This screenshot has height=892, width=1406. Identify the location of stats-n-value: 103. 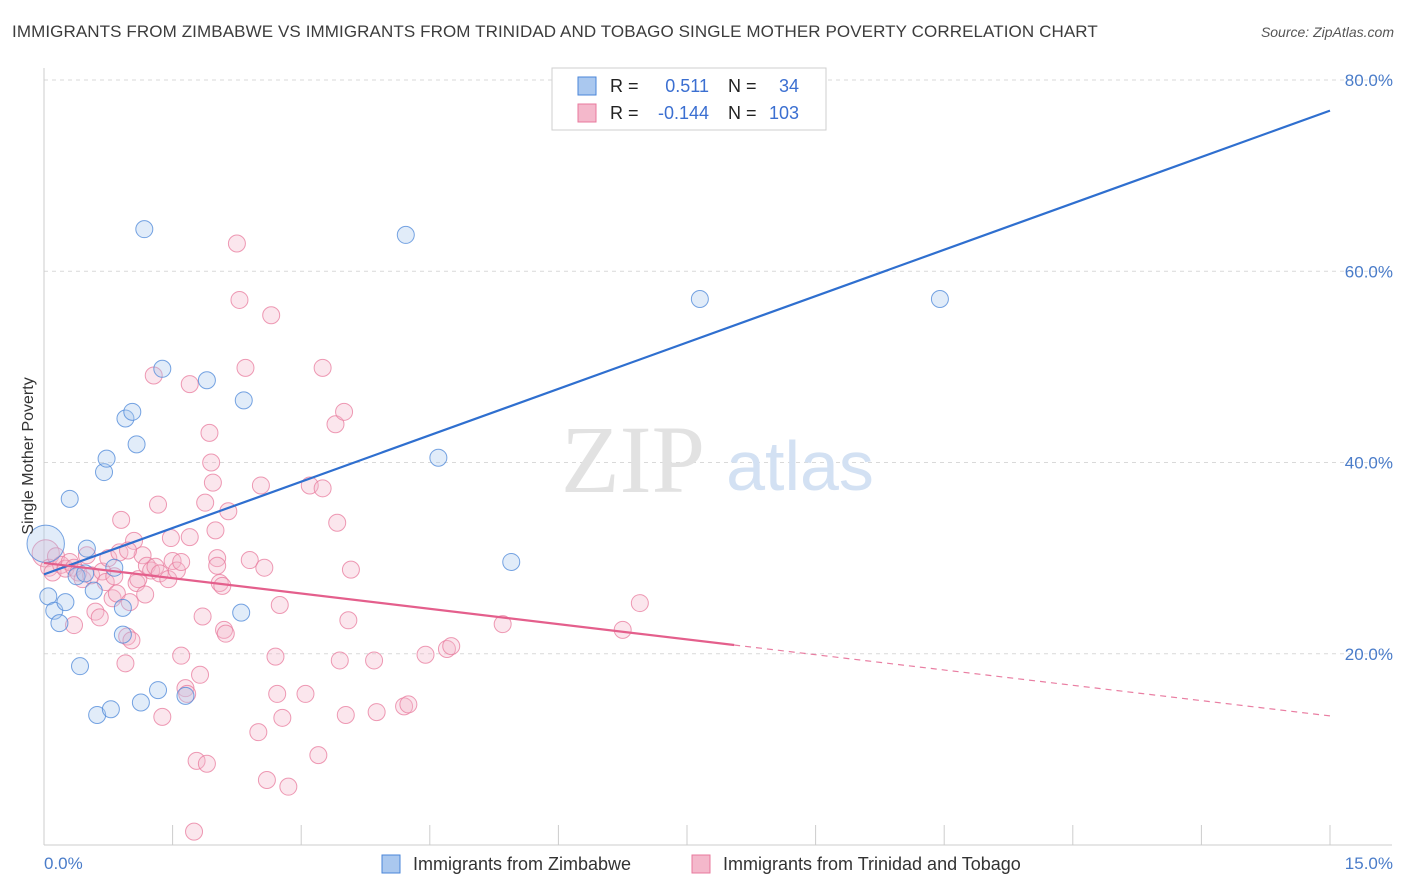
(784, 113).